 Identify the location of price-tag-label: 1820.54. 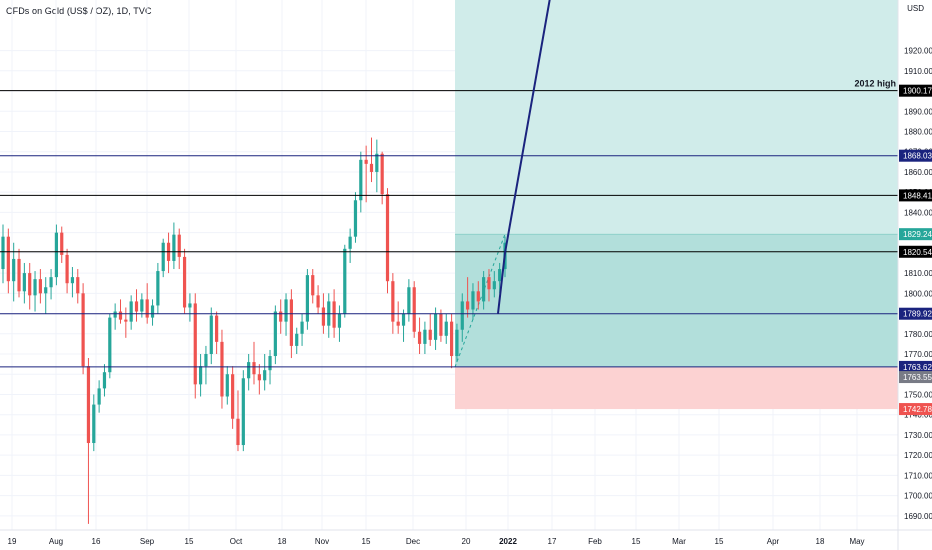
(917, 252).